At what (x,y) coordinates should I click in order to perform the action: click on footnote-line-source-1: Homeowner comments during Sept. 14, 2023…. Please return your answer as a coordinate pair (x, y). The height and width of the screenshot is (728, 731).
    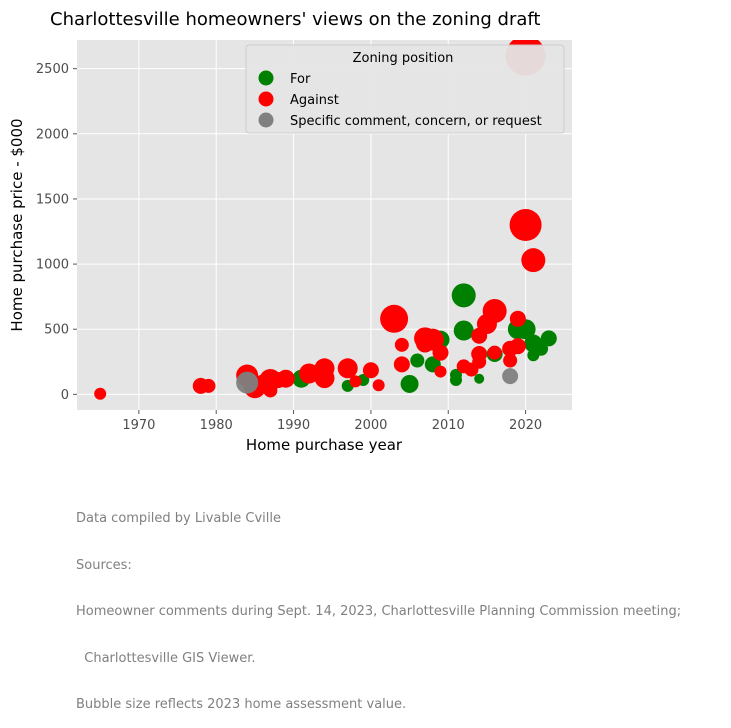
    Looking at the image, I should click on (379, 611).